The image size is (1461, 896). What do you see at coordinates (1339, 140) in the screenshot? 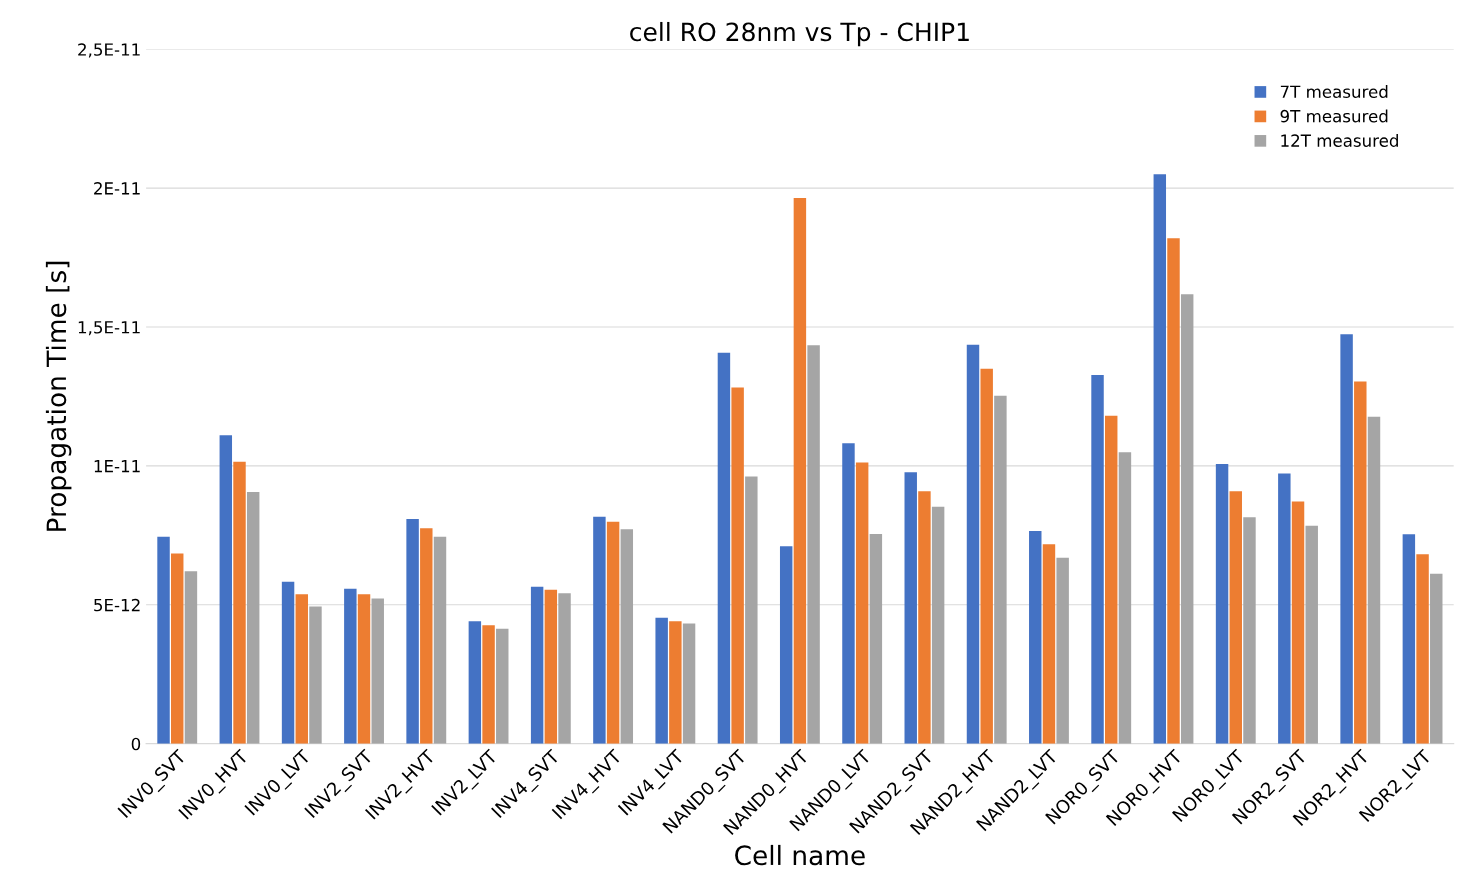
I see `legend-label: 12T measured` at bounding box center [1339, 140].